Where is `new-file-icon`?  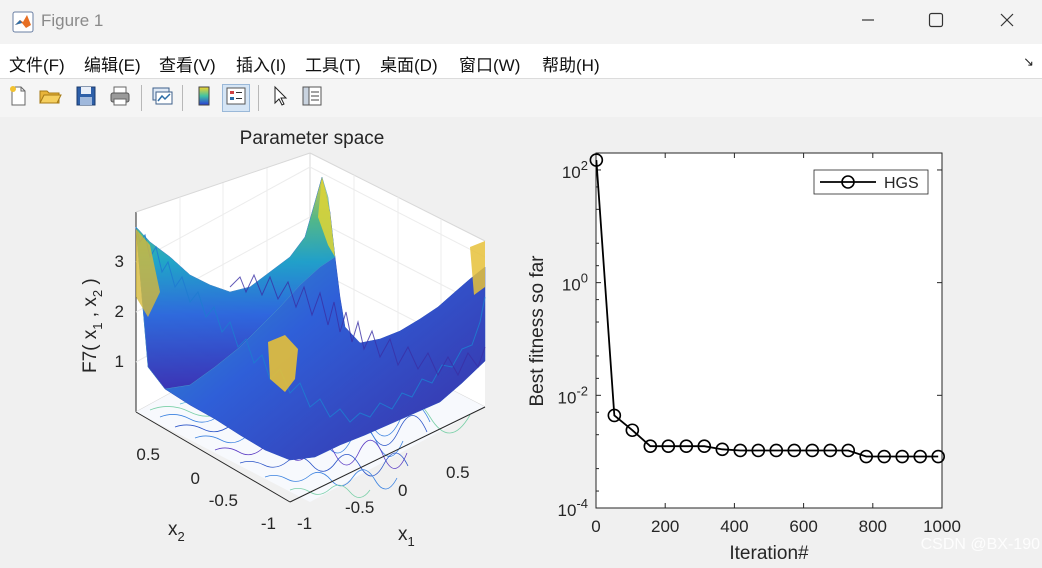 new-file-icon is located at coordinates (18, 98).